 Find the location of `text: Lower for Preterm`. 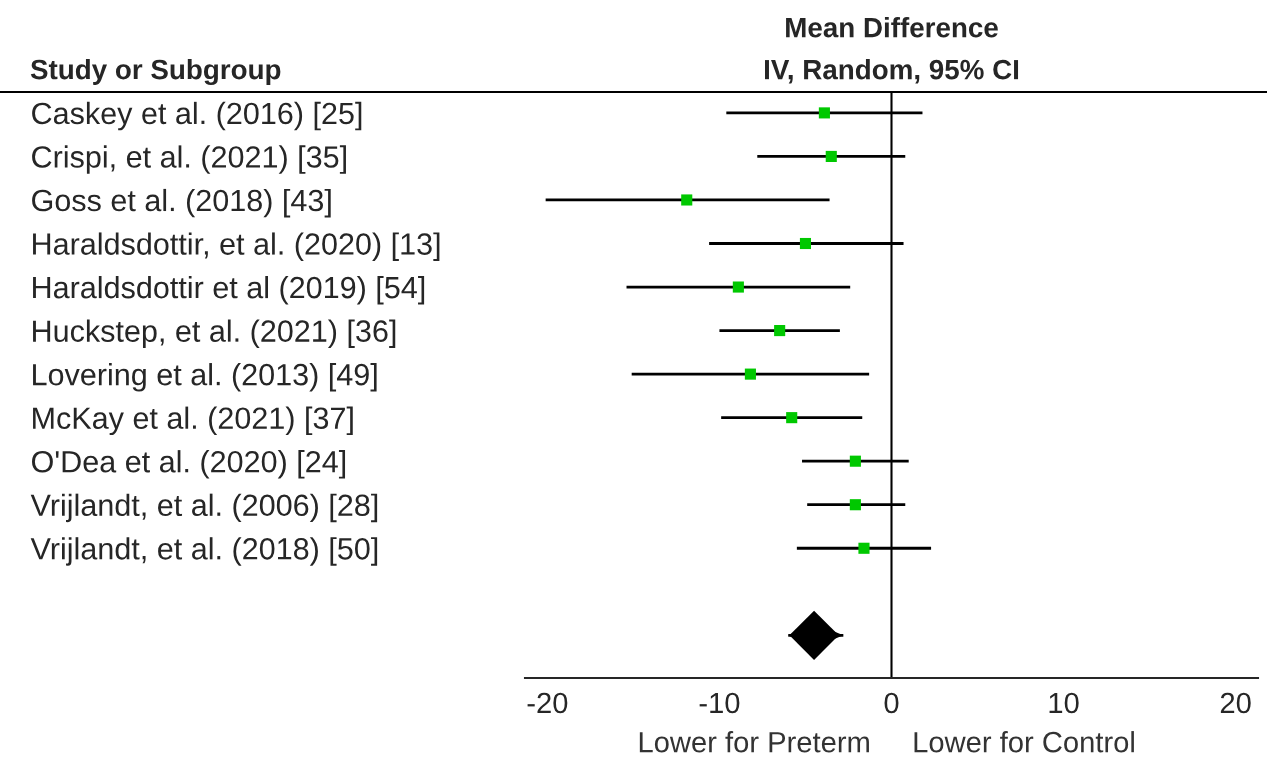

text: Lower for Preterm is located at coordinates (754, 742).